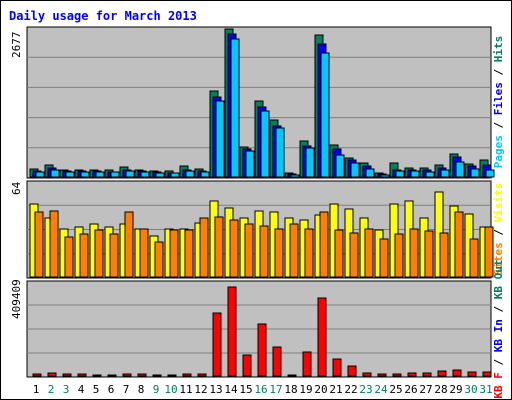  Describe the element at coordinates (16, 188) in the screenshot. I see `y-max-label-visits: 64` at that location.